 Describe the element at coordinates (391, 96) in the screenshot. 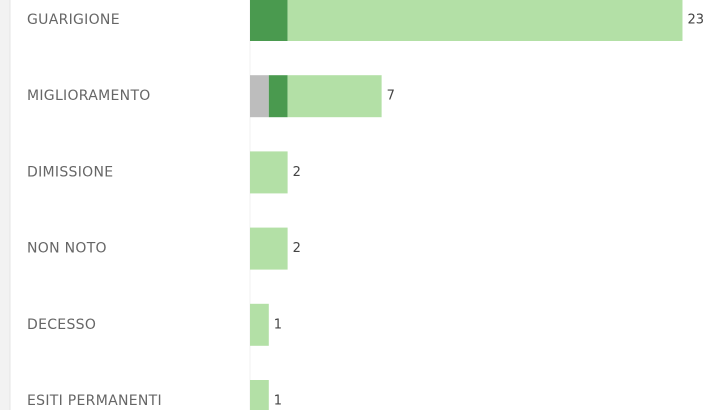

I see `total-label: 7` at that location.